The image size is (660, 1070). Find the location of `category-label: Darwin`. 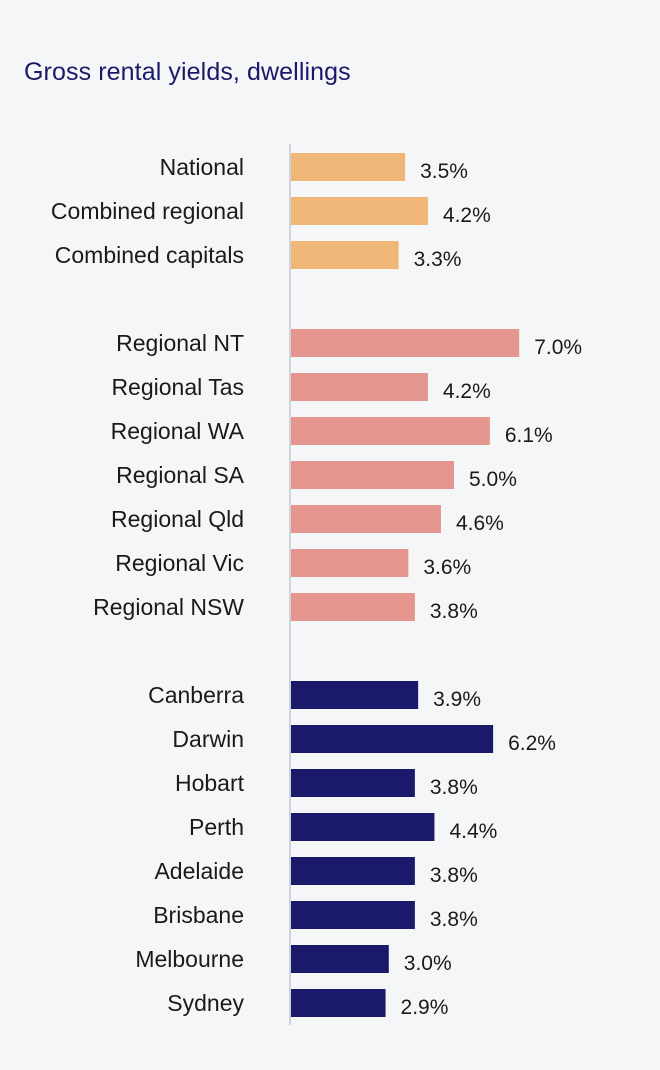

category-label: Darwin is located at coordinates (208, 739).